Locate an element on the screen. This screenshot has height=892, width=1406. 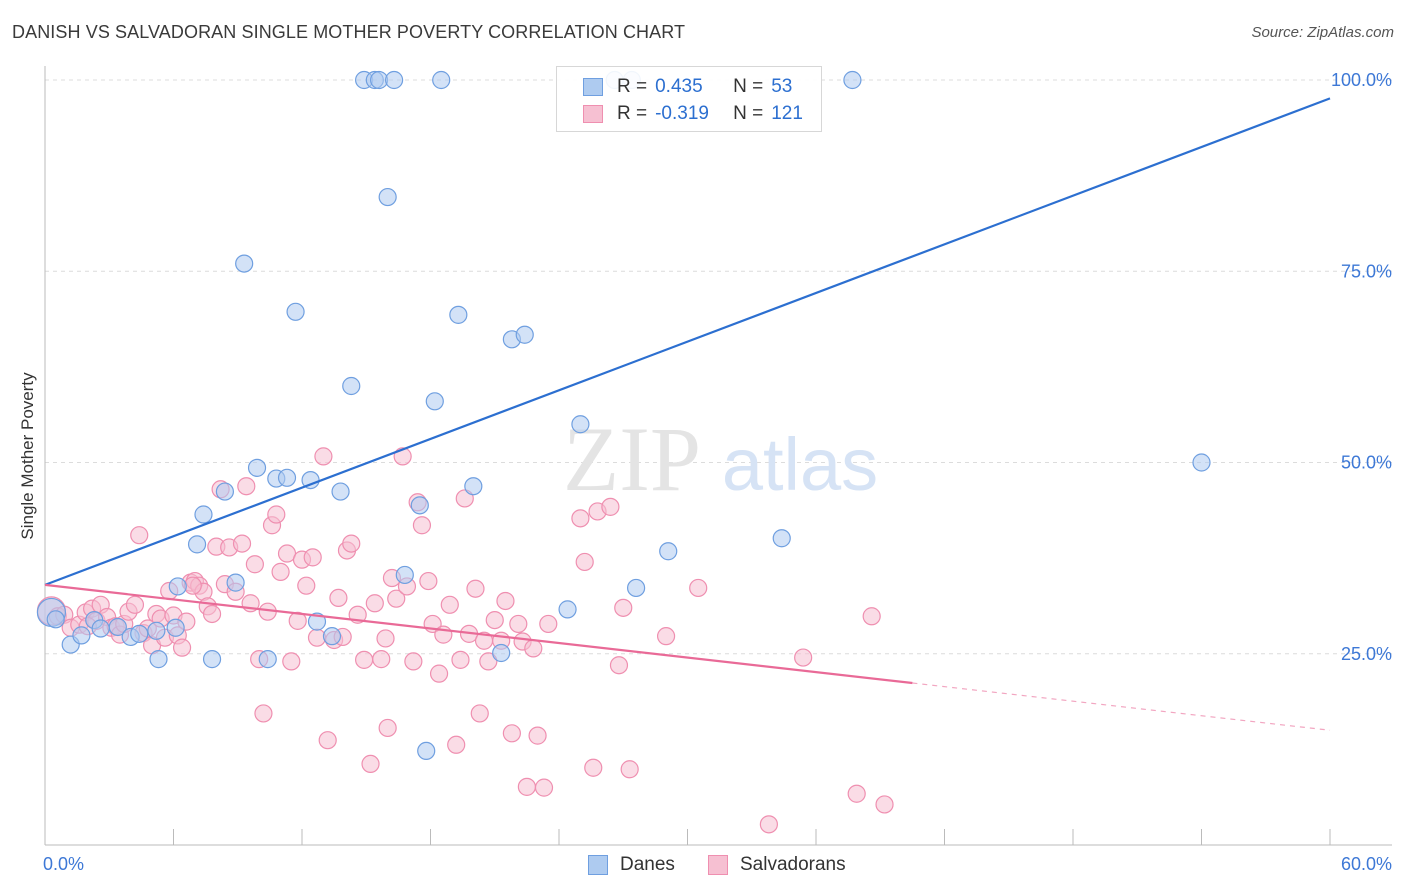
salvadorans-swatch is located at coordinates (593, 114).